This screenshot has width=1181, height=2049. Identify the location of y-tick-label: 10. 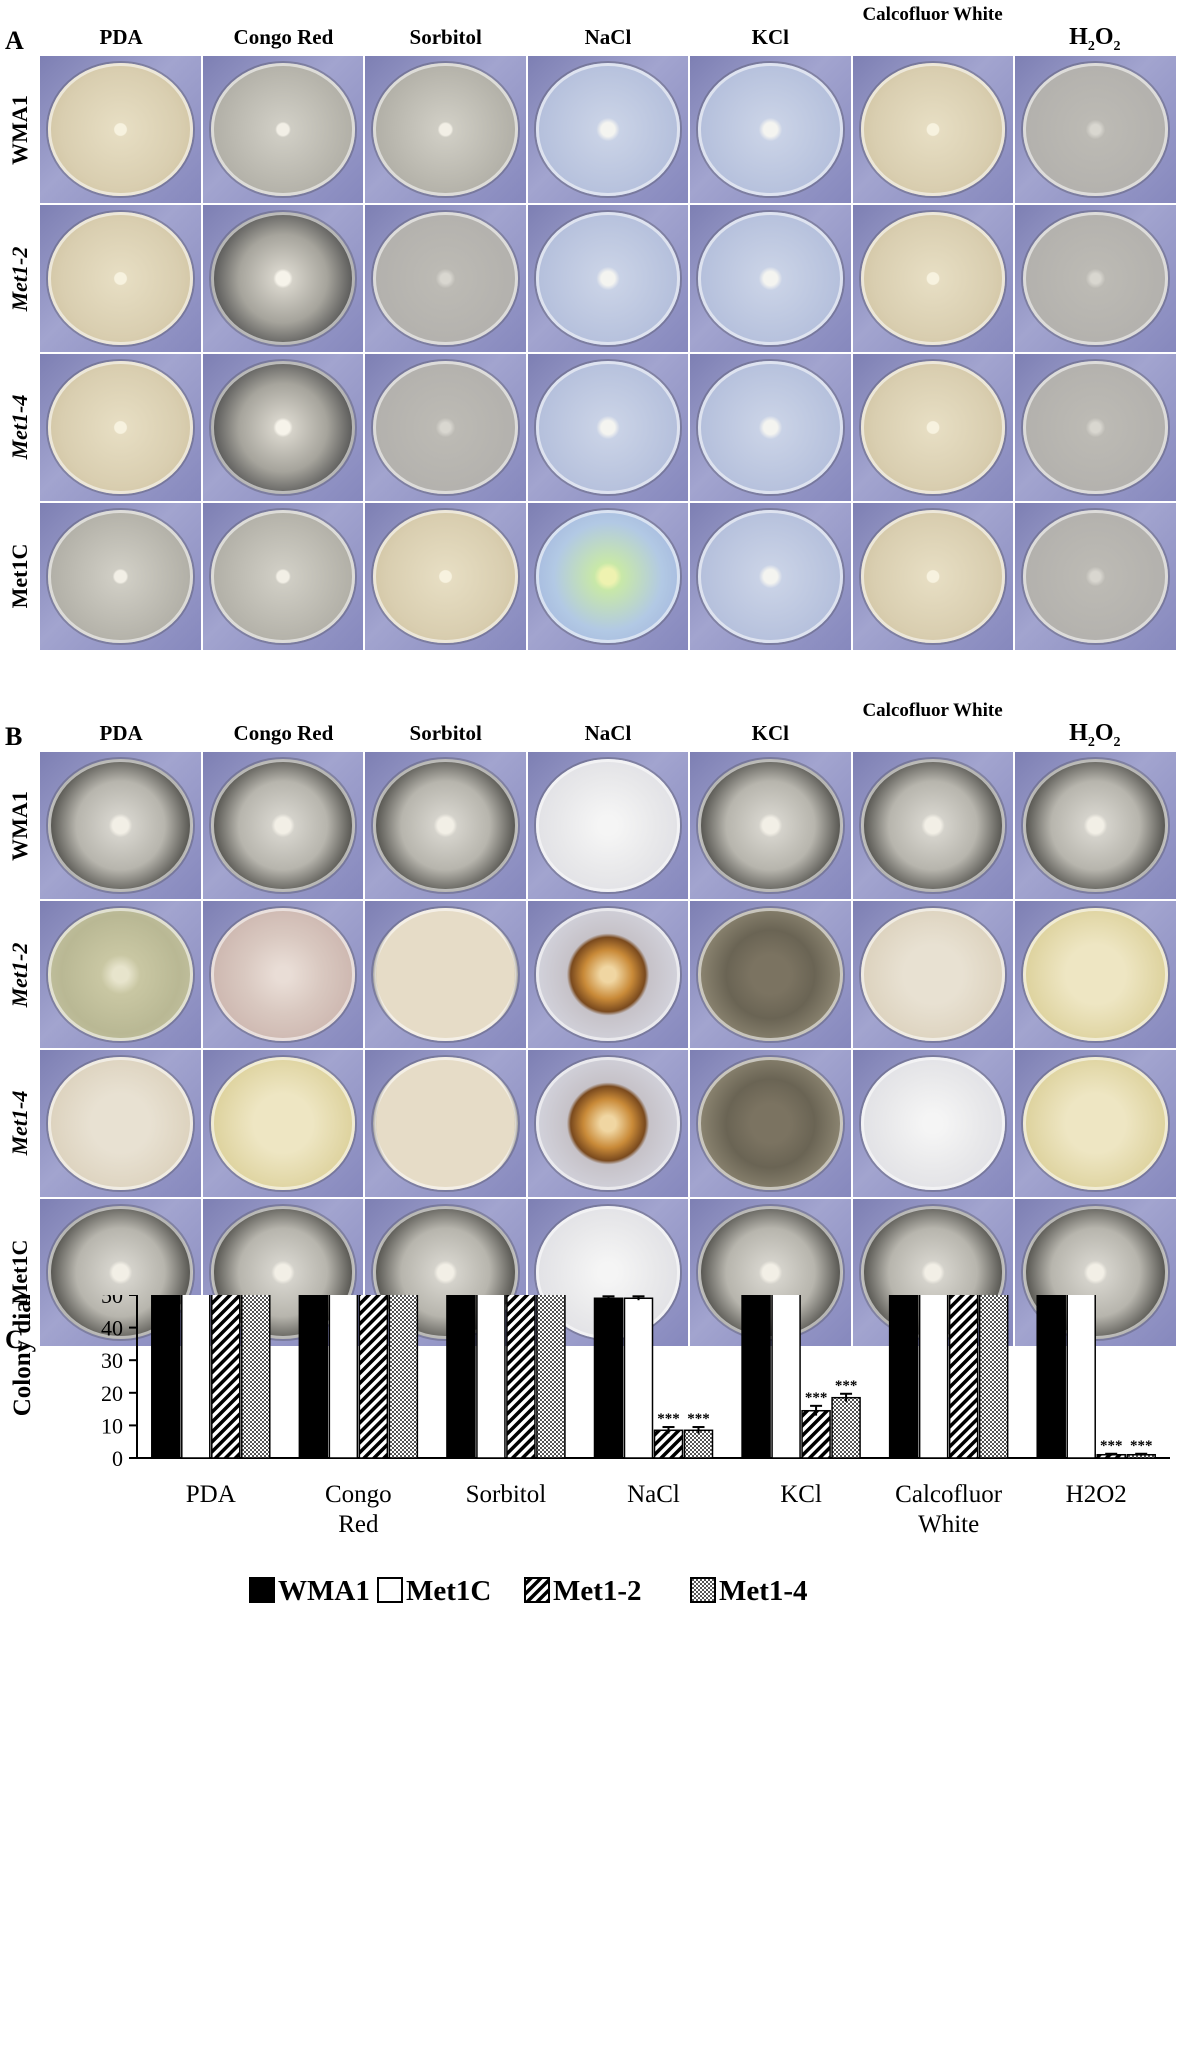
(112, 1425).